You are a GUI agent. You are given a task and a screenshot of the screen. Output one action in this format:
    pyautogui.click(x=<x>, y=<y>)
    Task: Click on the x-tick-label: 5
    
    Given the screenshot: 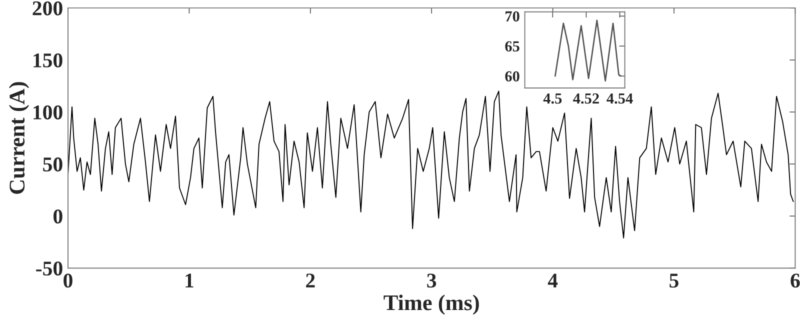 What is the action you would take?
    pyautogui.click(x=674, y=281)
    